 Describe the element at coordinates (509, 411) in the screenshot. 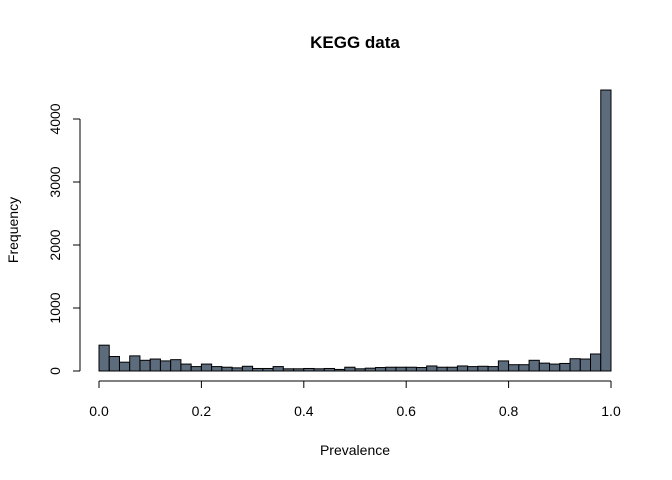

I see `x-tick-label: 0.8` at that location.